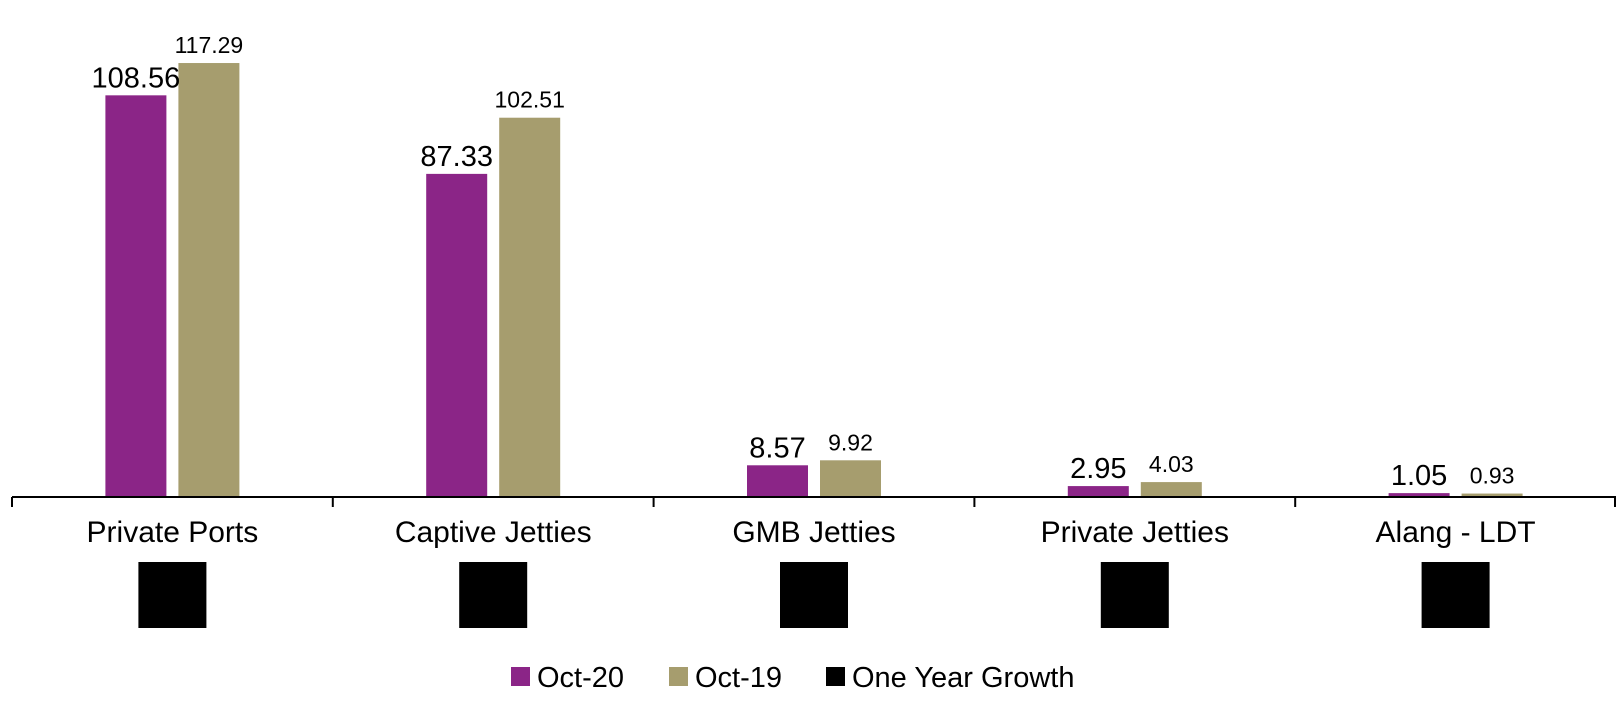 The width and height of the screenshot is (1616, 707). I want to click on growth-box-private-ports, so click(172, 595).